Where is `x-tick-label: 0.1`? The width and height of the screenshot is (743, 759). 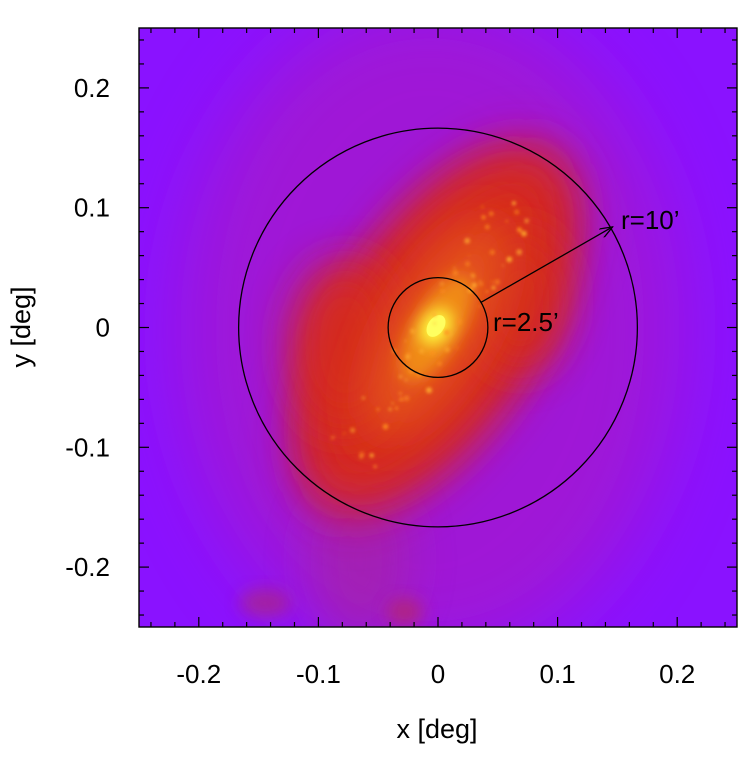
x-tick-label: 0.1 is located at coordinates (558, 674).